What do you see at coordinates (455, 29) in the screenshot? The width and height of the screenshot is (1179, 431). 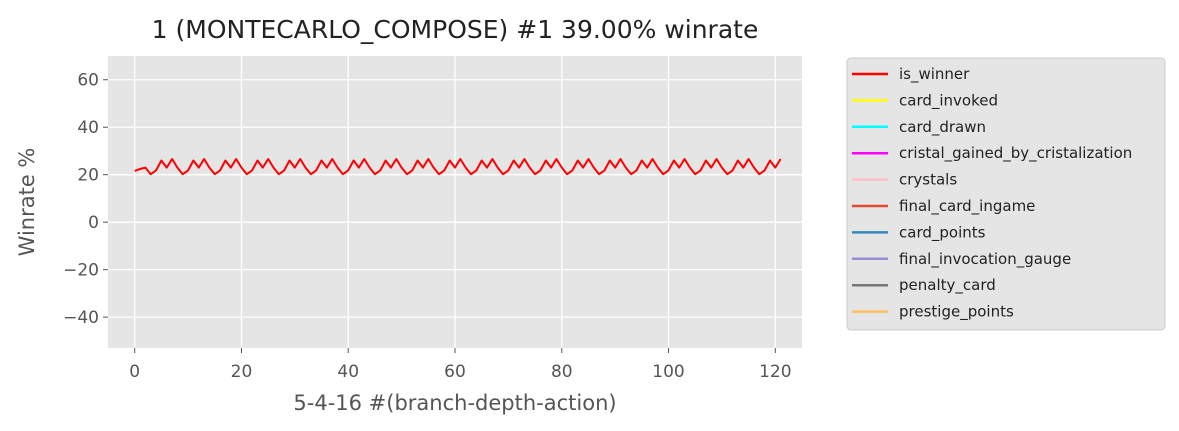 I see `chart-title: 1 (MONTECARLO_COMPOSE) #1 39.00% winrate` at bounding box center [455, 29].